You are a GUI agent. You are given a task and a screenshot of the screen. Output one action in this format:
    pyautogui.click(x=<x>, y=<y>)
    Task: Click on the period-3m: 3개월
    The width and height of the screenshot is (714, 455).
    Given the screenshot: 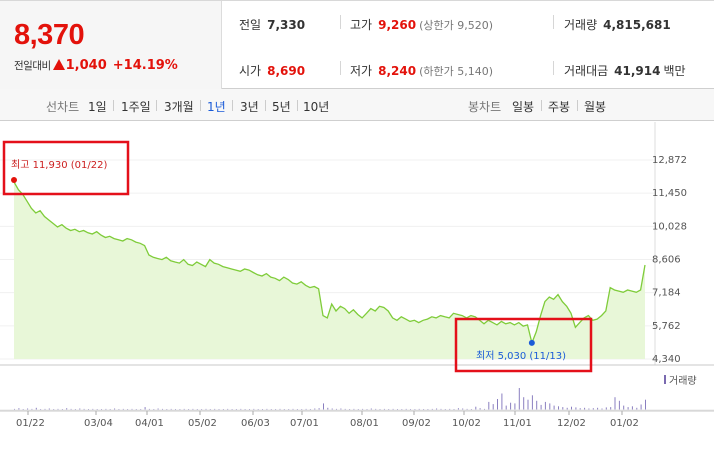 What is the action you would take?
    pyautogui.click(x=179, y=107)
    